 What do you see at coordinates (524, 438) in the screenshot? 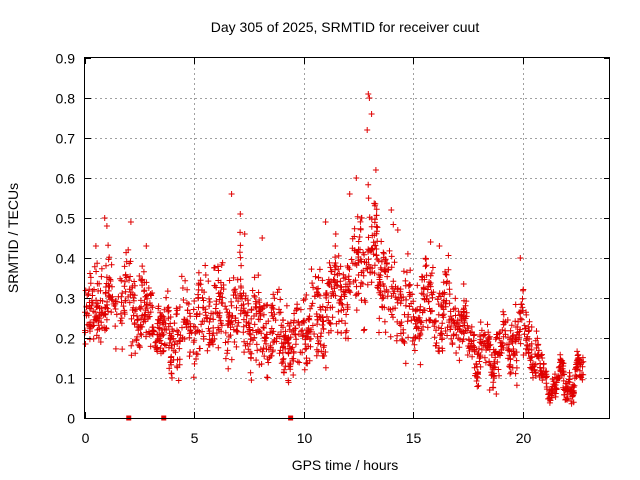
I see `x-tick-label: 20` at bounding box center [524, 438].